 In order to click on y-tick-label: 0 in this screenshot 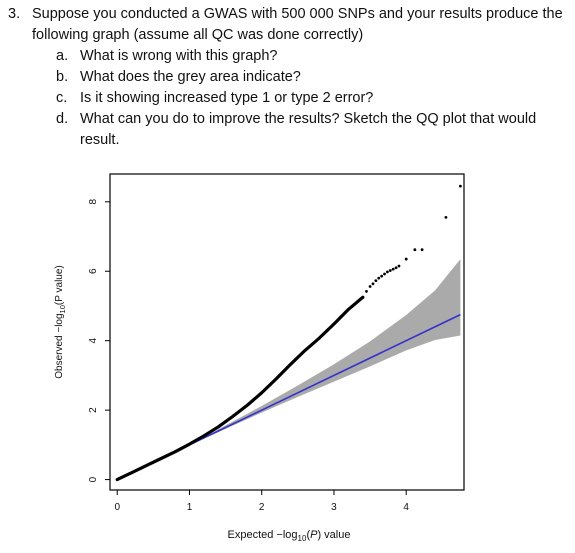, I will do `click(93, 479)`.